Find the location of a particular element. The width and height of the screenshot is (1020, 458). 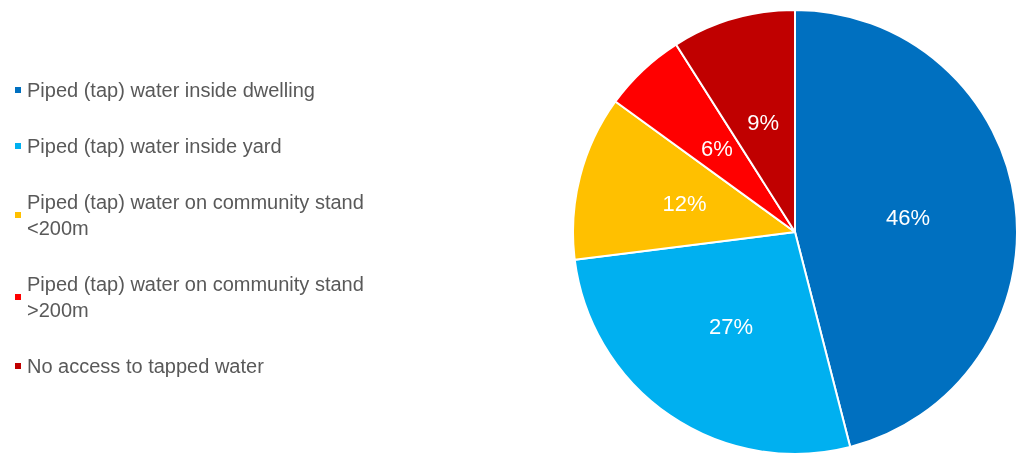

data-label: 27% is located at coordinates (730, 326).